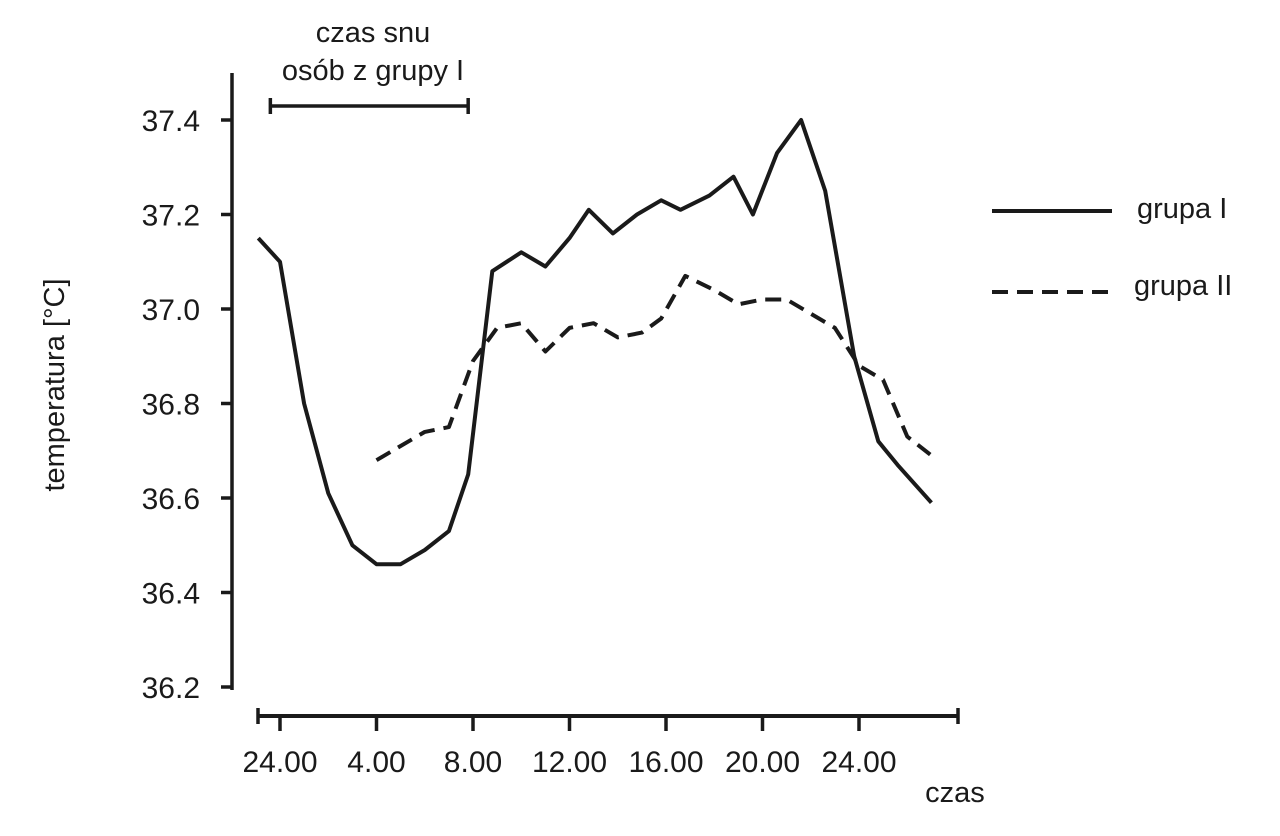 This screenshot has height=836, width=1280. I want to click on x-tick-label: 8.00, so click(473, 762).